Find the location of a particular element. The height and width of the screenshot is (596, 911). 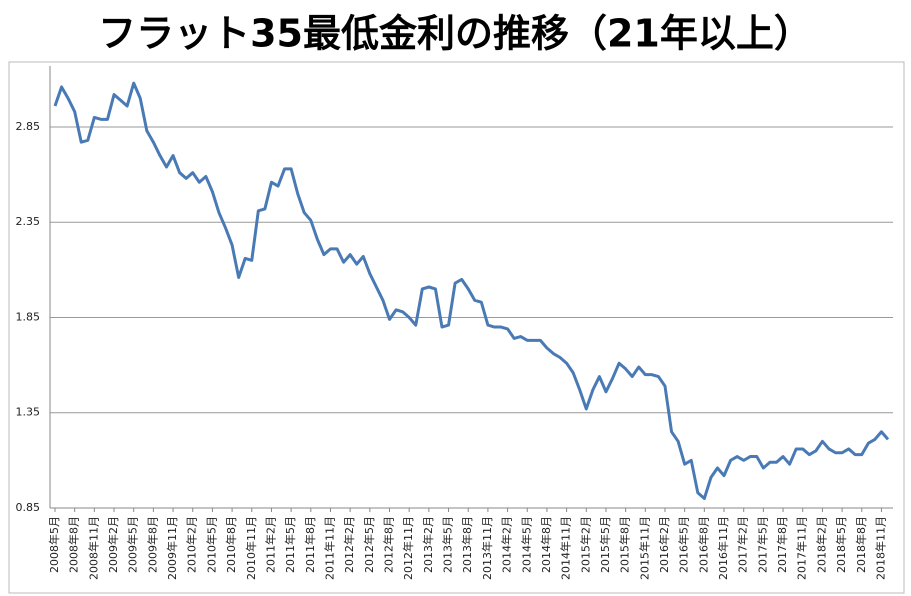

x-tick-label: 2018年11月 is located at coordinates (880, 548).